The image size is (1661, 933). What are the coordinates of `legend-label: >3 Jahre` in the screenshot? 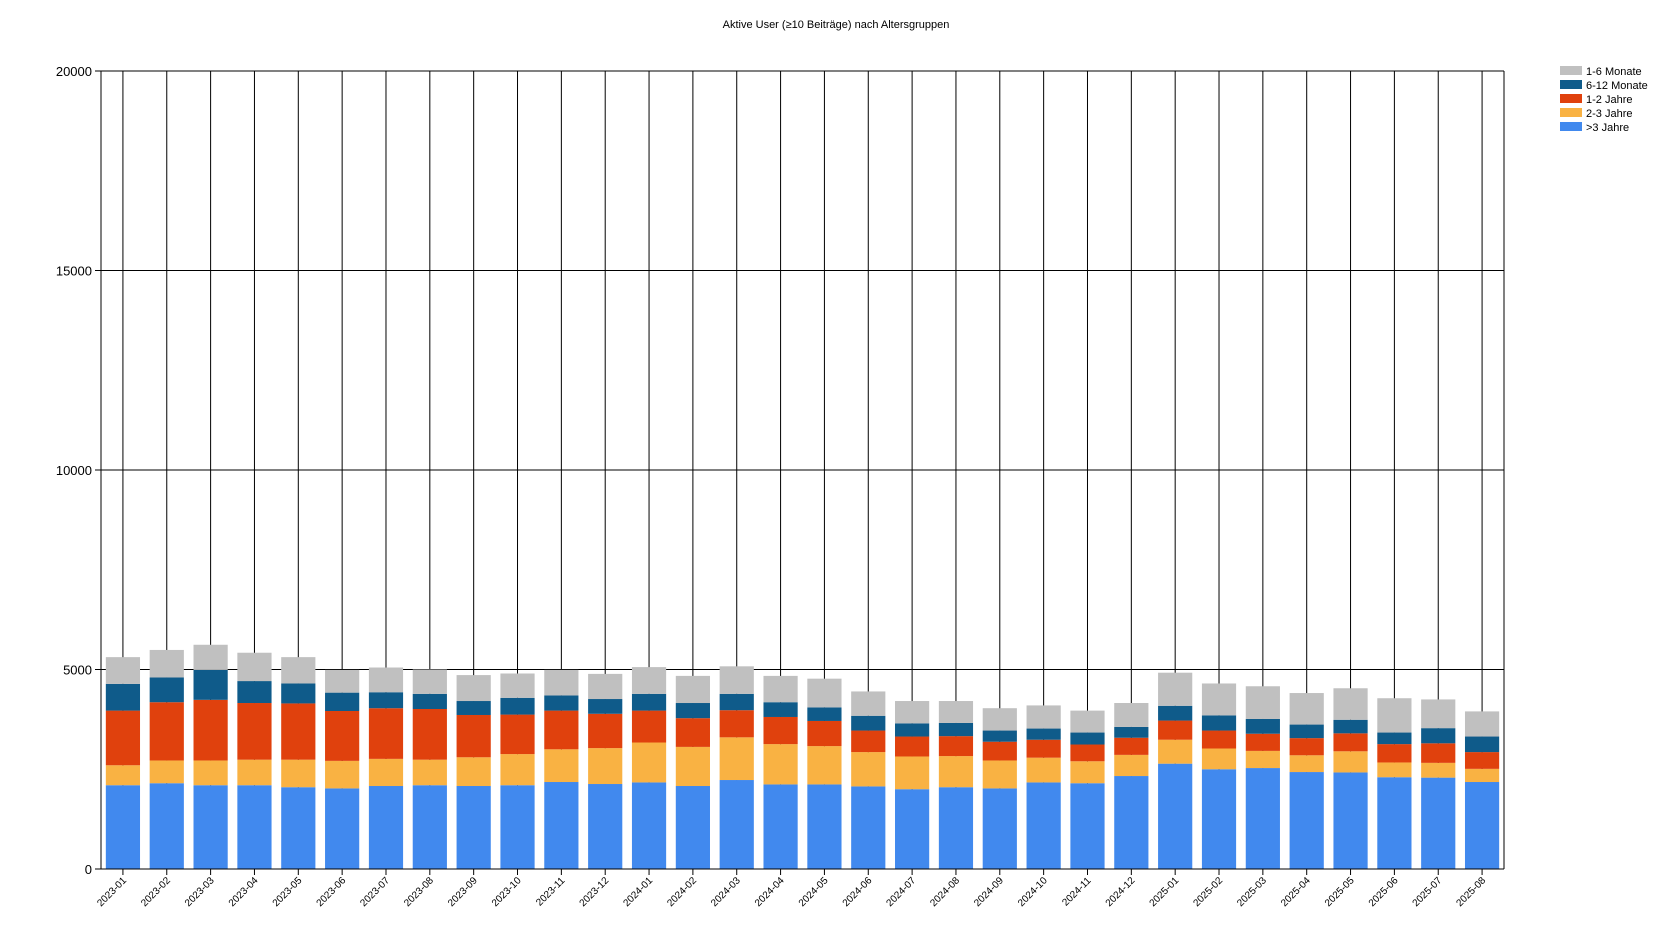 It's located at (1607, 128).